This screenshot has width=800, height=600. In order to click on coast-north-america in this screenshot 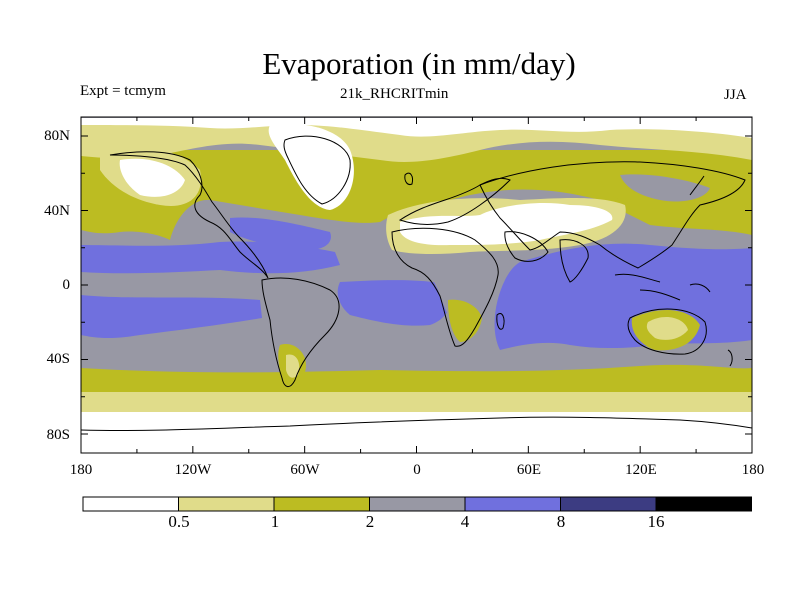, I will do `click(189, 215)`.